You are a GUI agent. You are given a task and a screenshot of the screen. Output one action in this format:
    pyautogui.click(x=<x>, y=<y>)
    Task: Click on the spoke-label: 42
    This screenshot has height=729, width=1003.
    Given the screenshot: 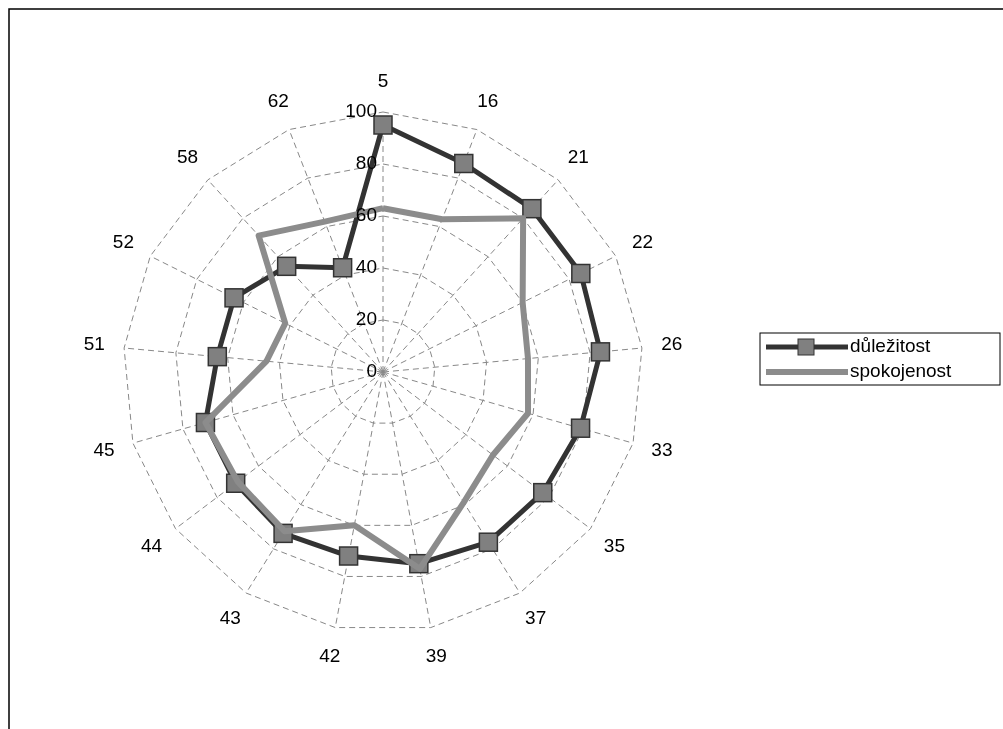 What is the action you would take?
    pyautogui.click(x=330, y=656)
    